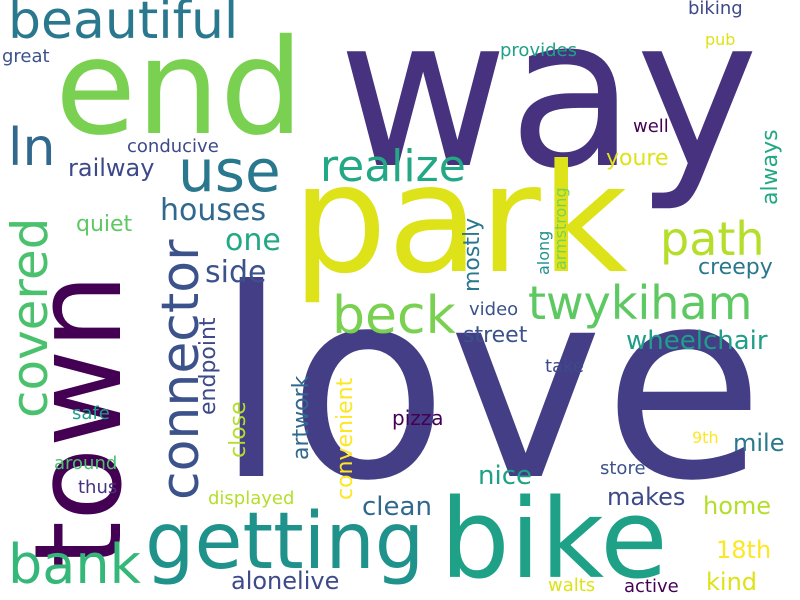 This screenshot has height=600, width=800. Describe the element at coordinates (640, 303) in the screenshot. I see `word-twykiham: twykiham` at that location.